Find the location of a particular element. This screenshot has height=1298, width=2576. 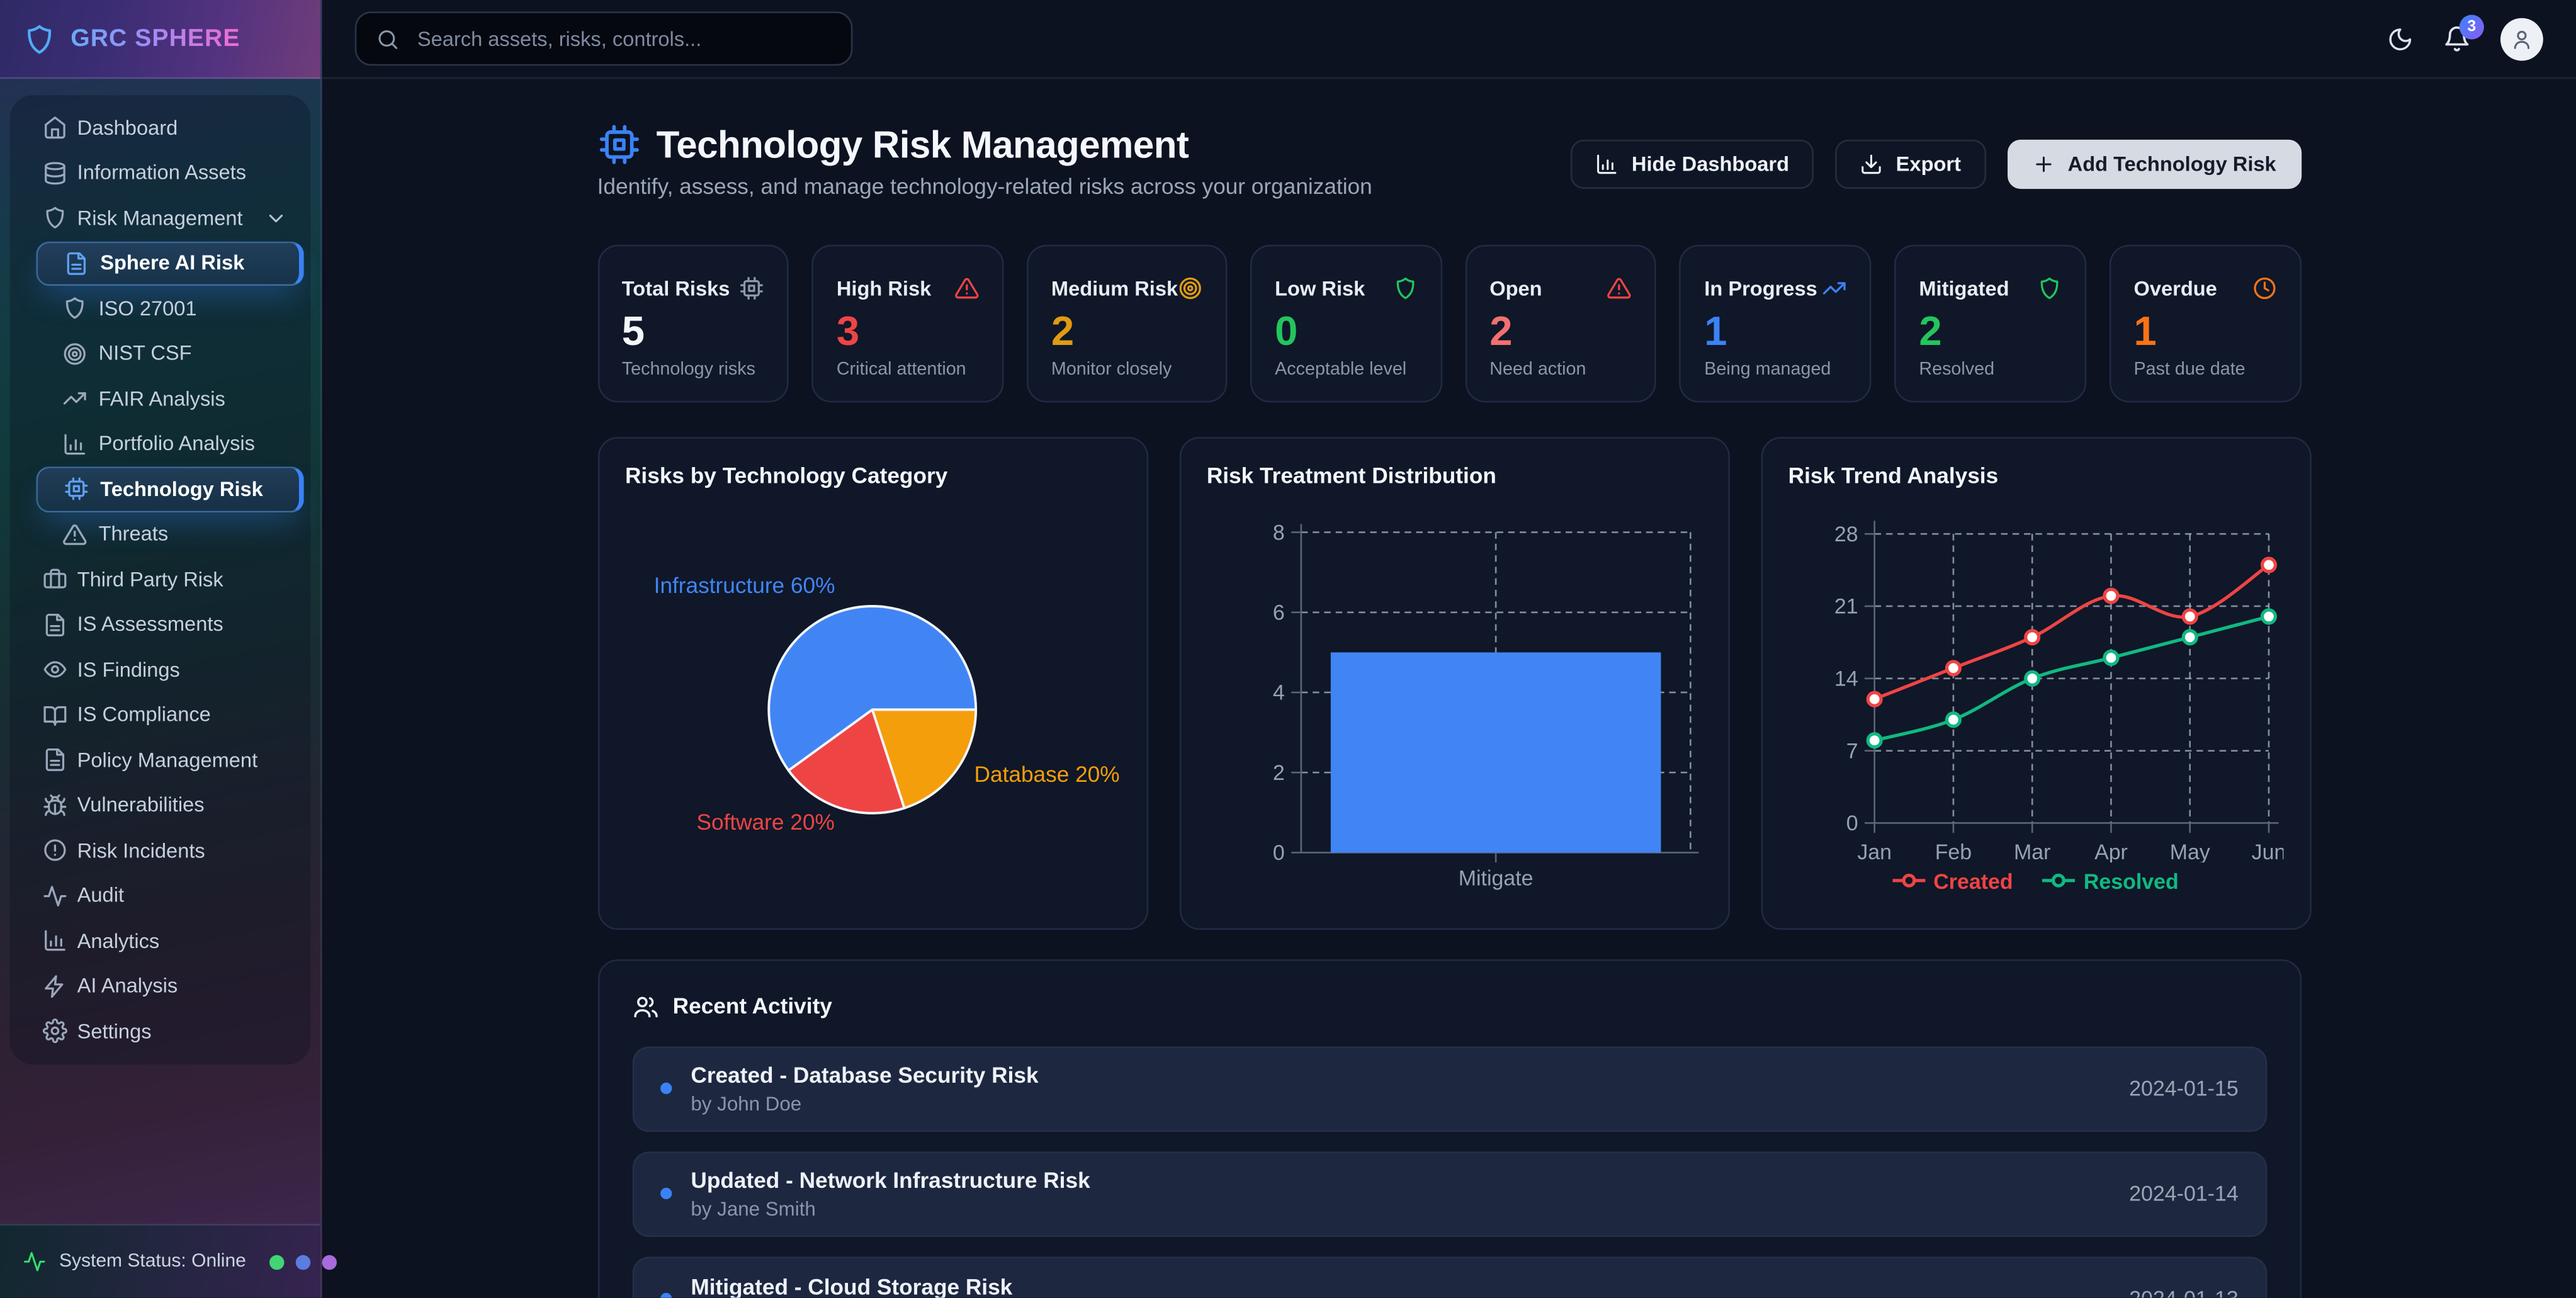

activity-author: by John Doe is located at coordinates (746, 1103).